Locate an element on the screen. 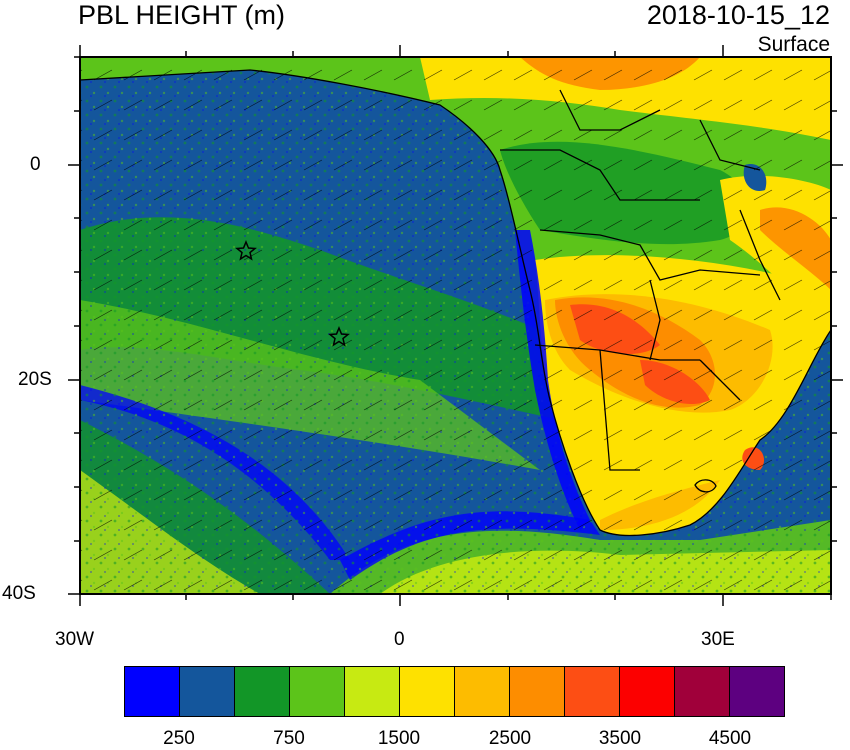 This screenshot has height=750, width=850. colorbar-label: 4500 is located at coordinates (730, 738).